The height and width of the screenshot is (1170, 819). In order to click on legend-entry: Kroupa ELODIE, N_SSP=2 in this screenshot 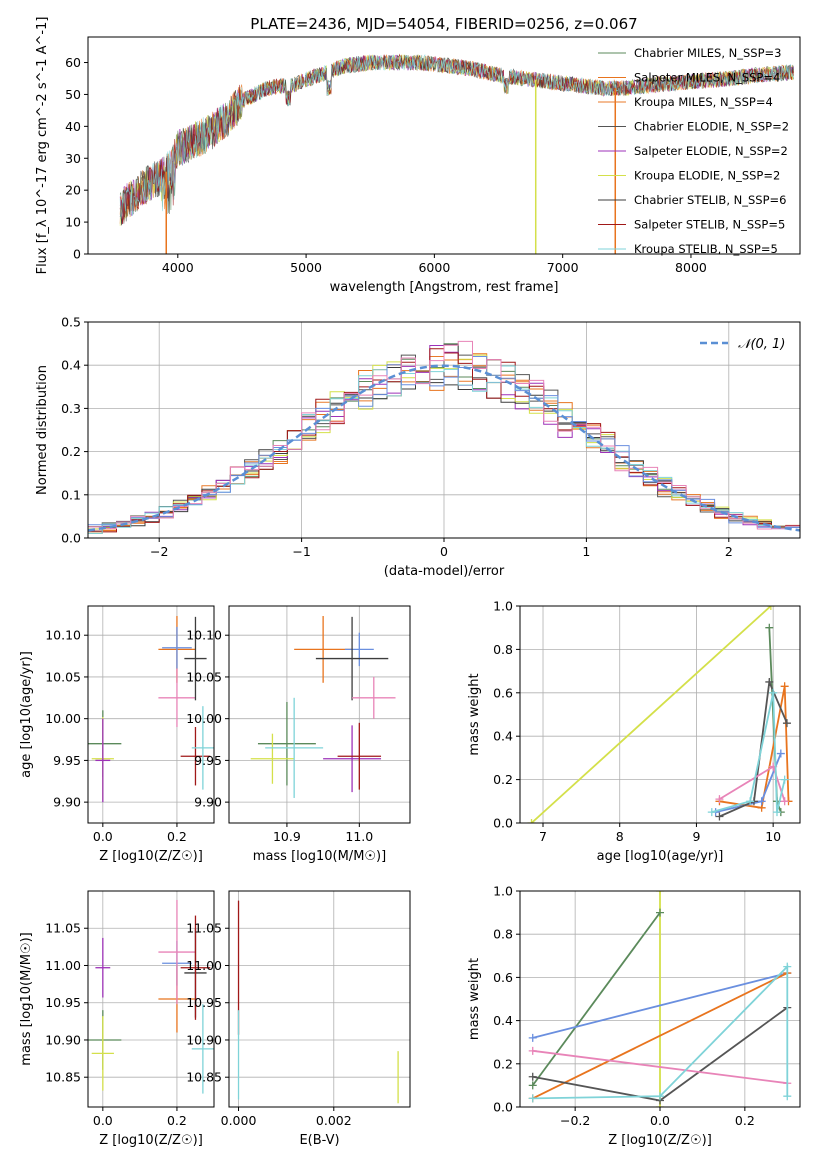, I will do `click(707, 176)`.